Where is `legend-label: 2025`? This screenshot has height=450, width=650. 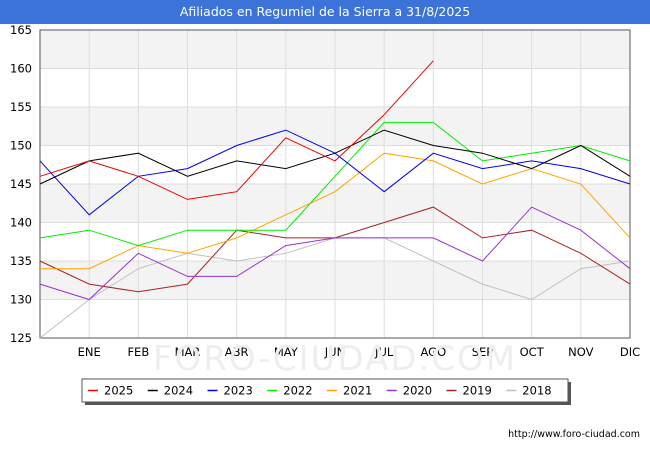
legend-label: 2025 is located at coordinates (118, 391).